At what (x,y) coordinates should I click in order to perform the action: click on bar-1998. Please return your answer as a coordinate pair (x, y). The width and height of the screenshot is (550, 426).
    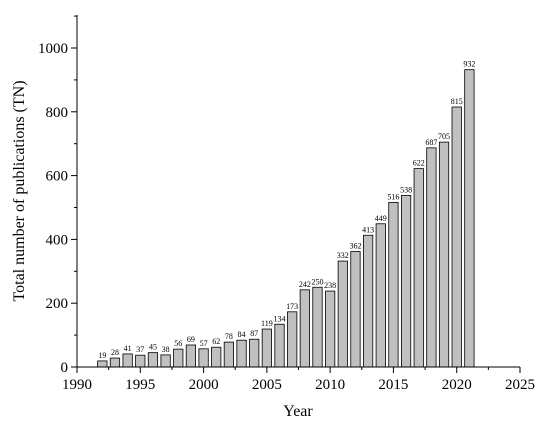
    Looking at the image, I should click on (178, 358).